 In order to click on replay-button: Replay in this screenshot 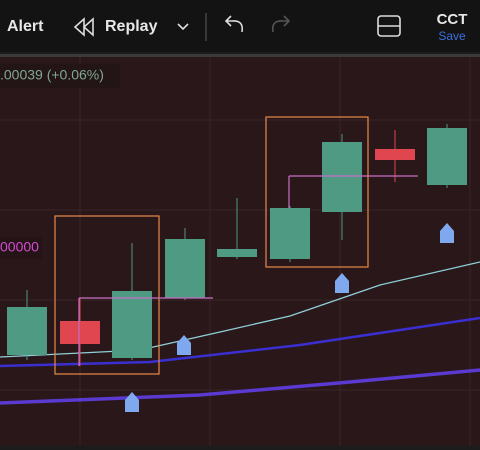, I will do `click(131, 26)`.